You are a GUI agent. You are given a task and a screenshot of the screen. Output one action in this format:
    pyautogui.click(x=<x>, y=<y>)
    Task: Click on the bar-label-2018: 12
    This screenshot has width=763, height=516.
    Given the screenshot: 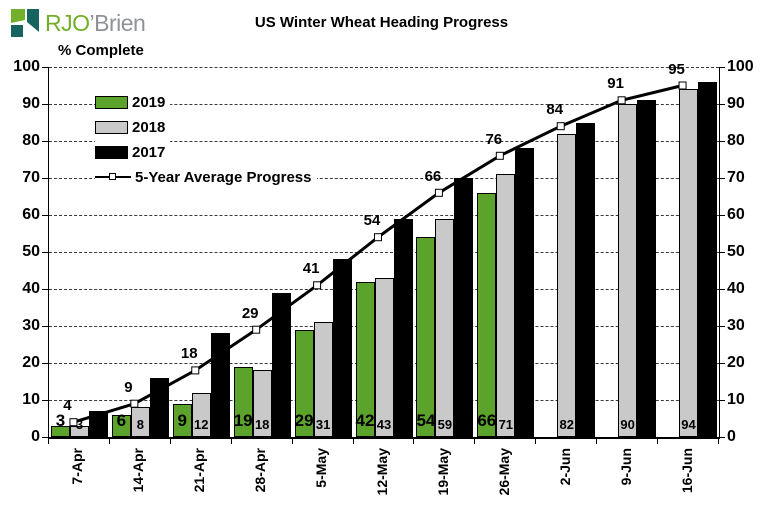 What is the action you would take?
    pyautogui.click(x=201, y=424)
    